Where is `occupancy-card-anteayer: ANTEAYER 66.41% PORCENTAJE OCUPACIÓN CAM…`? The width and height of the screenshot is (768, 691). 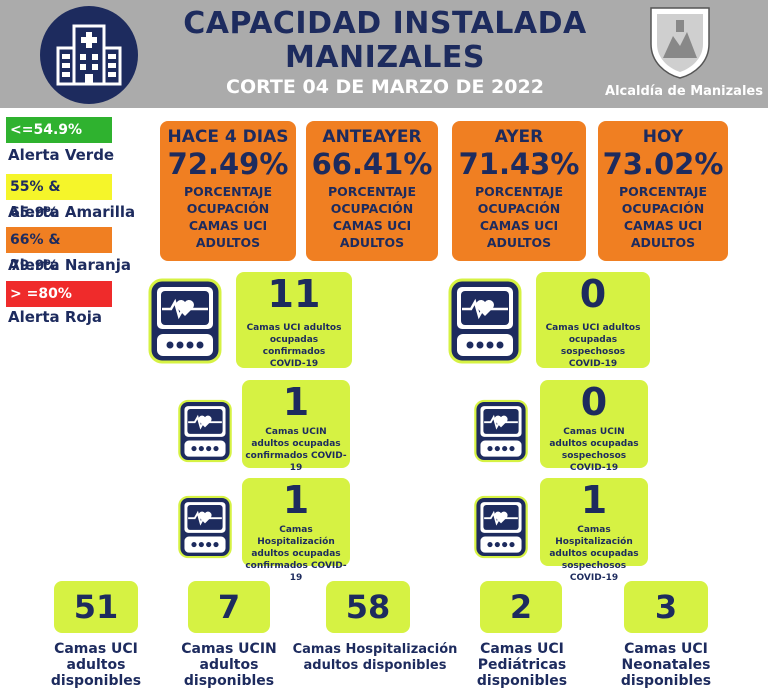 occupancy-card-anteayer: ANTEAYER 66.41% PORCENTAJE OCUPACIÓN CAM… is located at coordinates (372, 191).